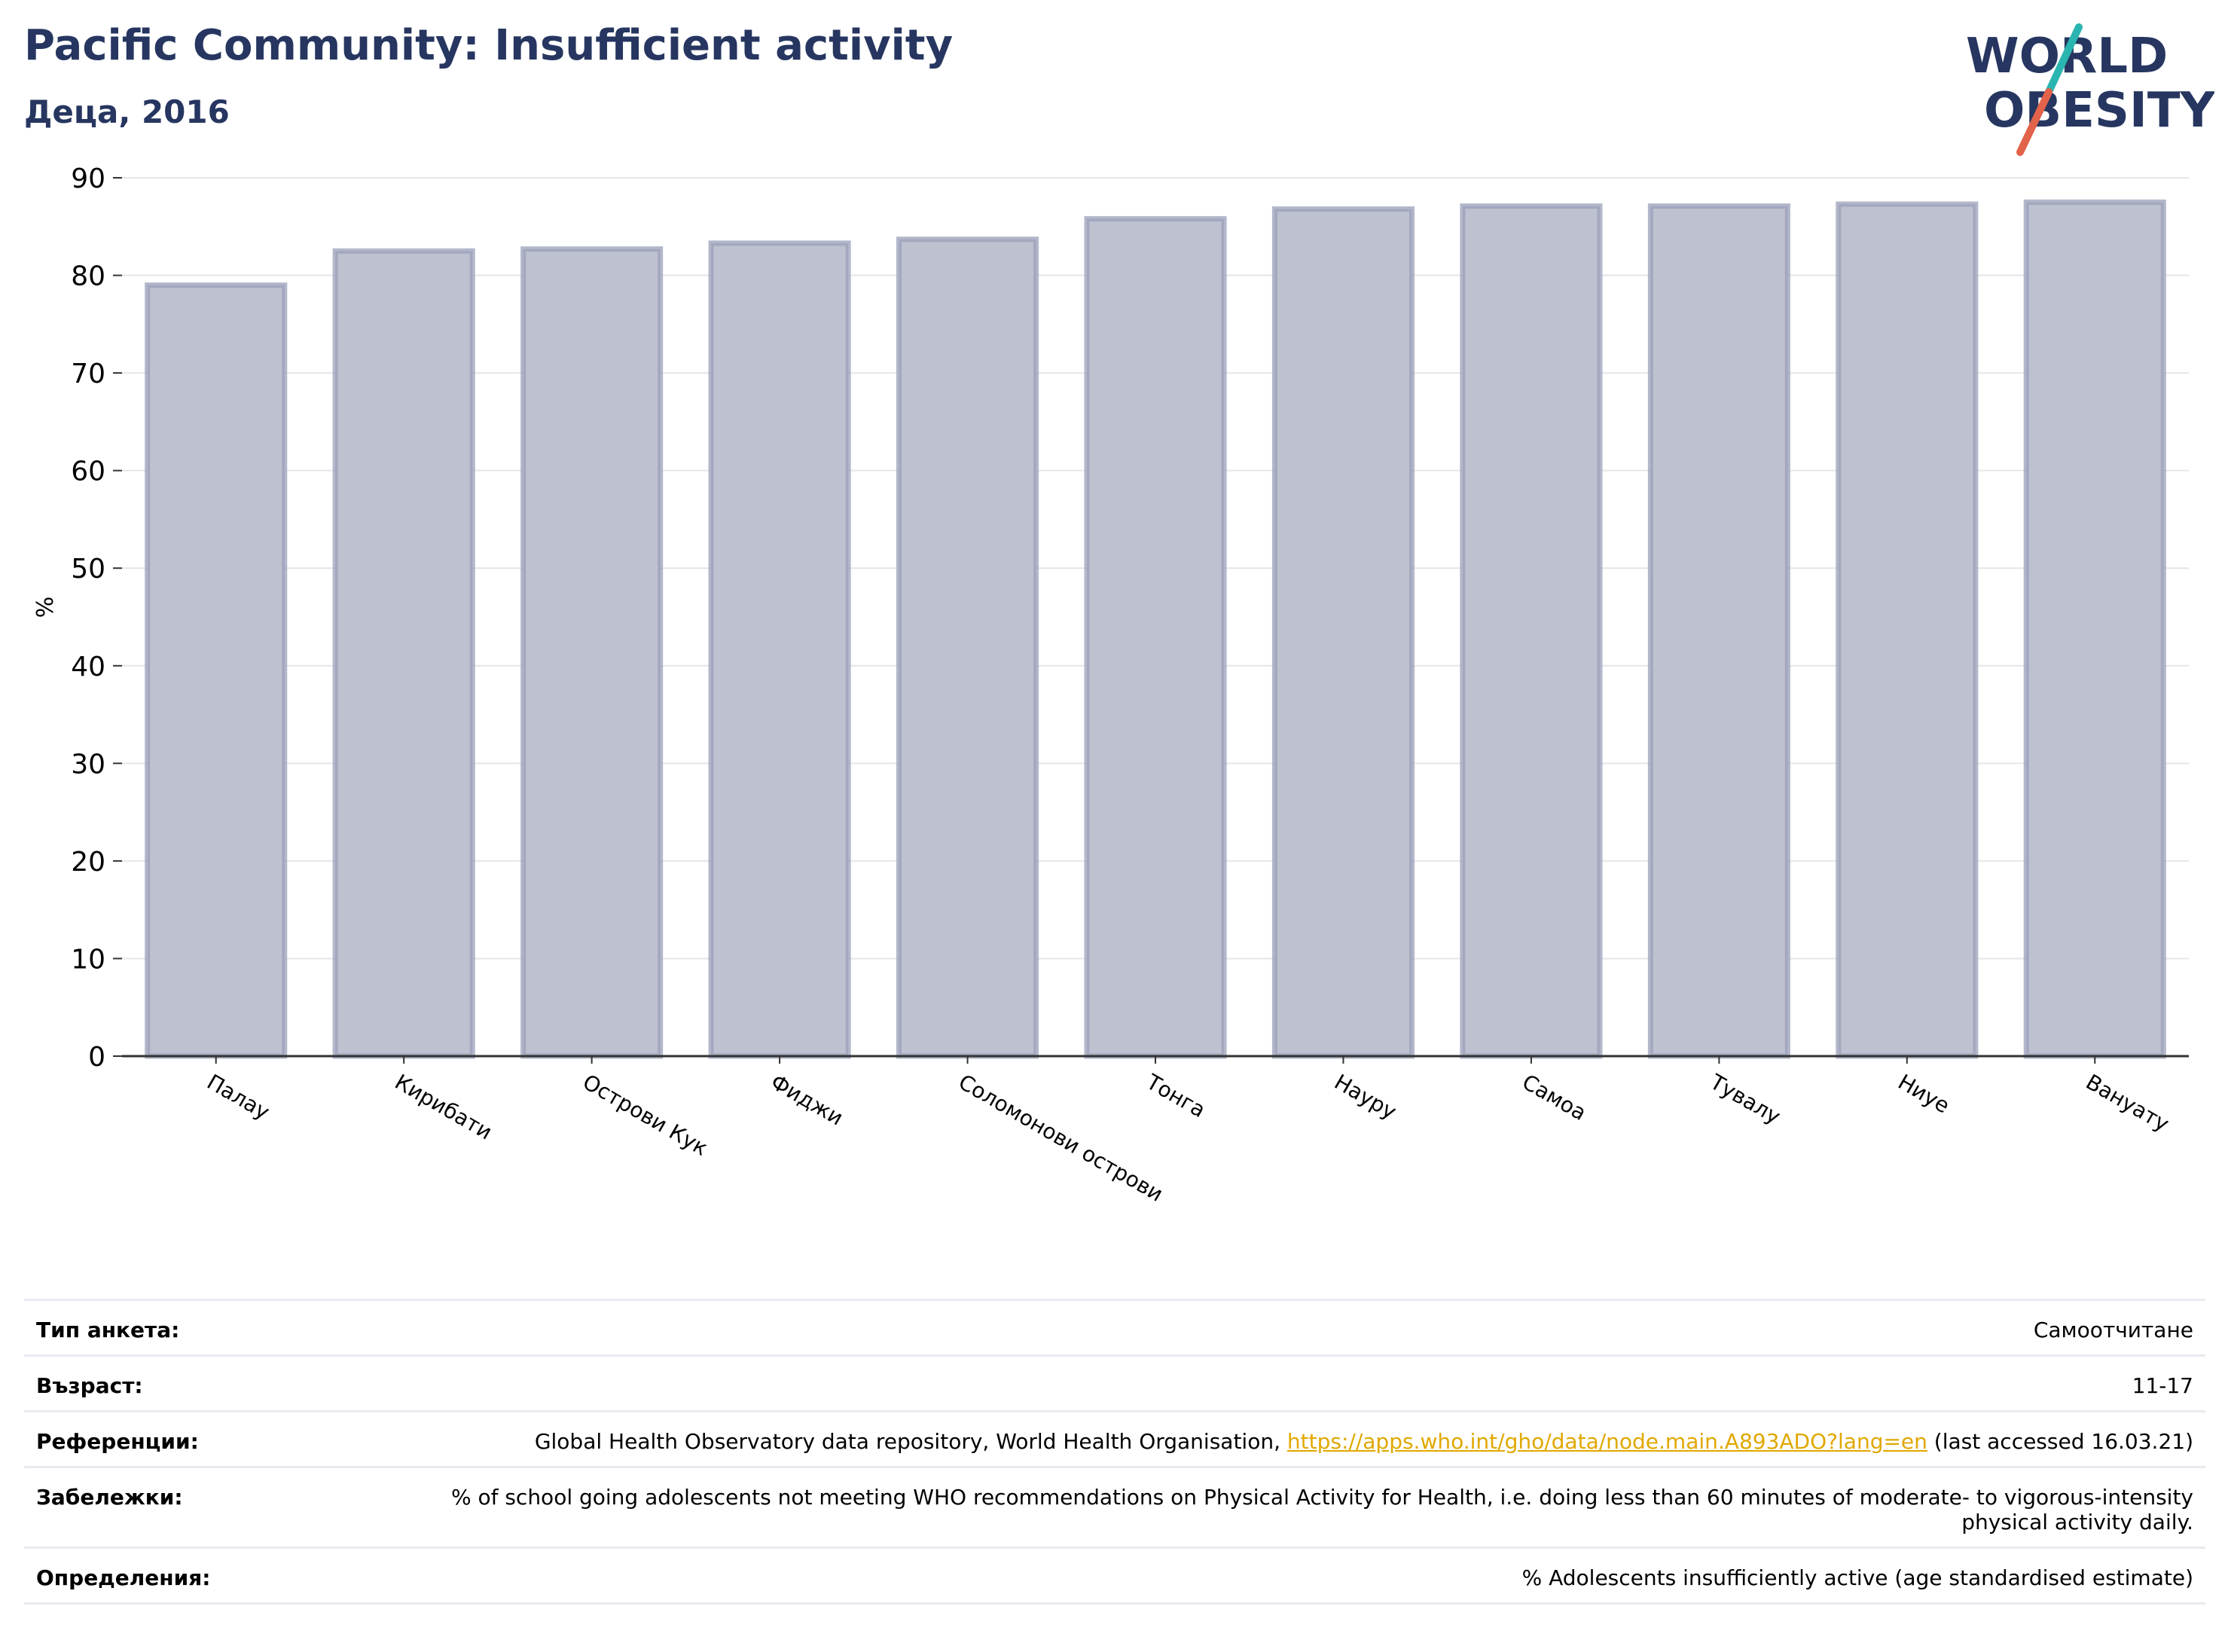  Describe the element at coordinates (1114, 1382) in the screenshot. I see `info-row-age: Възраст: 11-17` at that location.